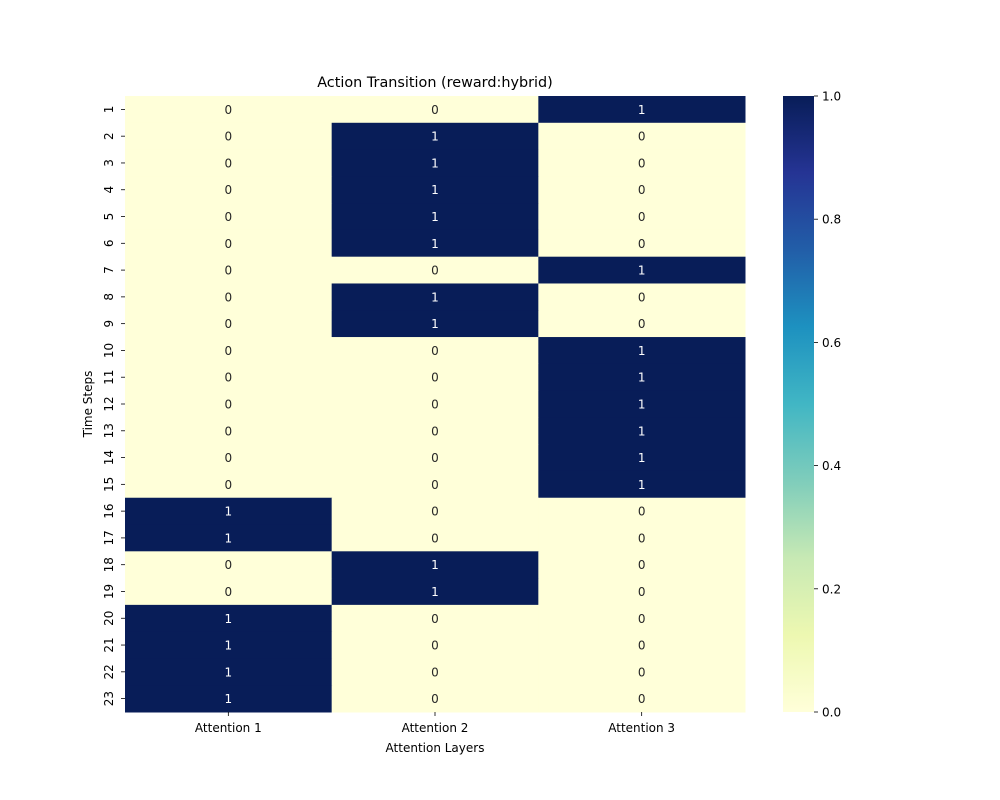 This screenshot has width=1000, height=800. What do you see at coordinates (88, 405) in the screenshot?
I see `y-axis-label: Time Steps` at bounding box center [88, 405].